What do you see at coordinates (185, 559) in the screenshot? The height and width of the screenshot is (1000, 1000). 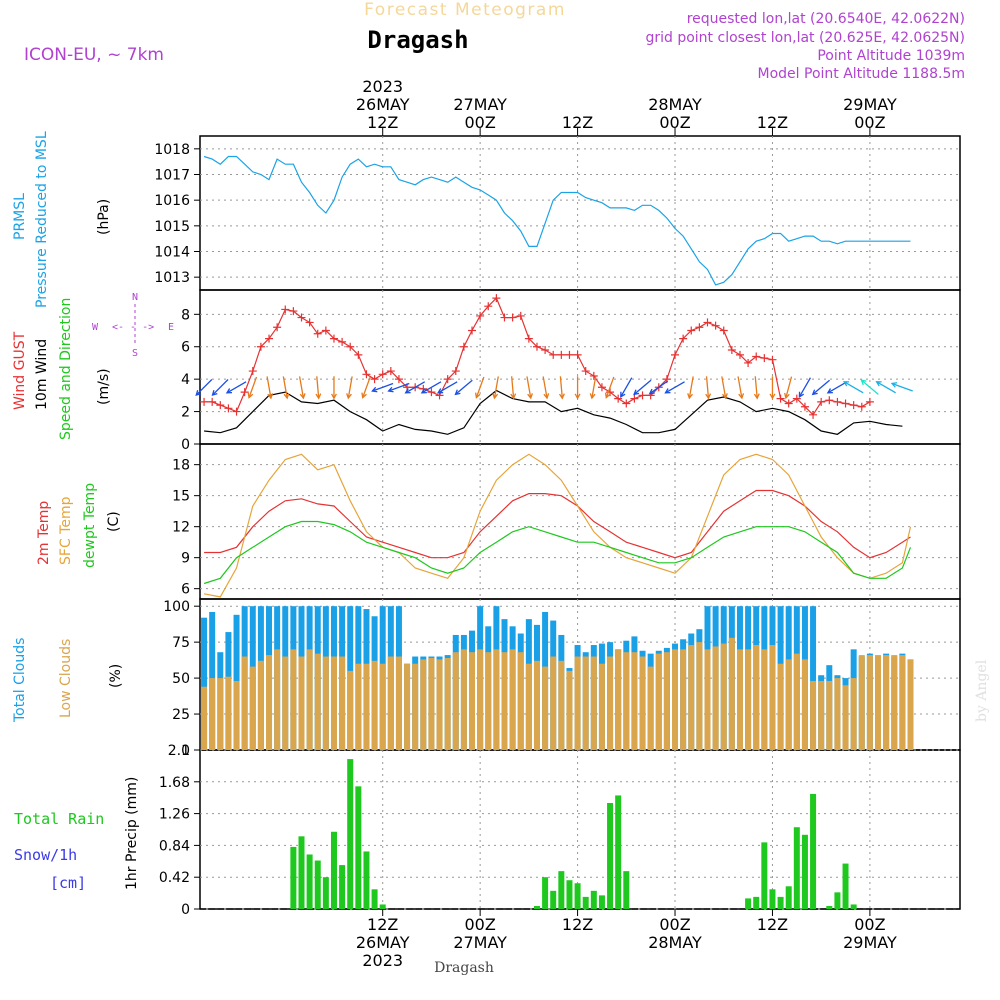 I see `ytick-label-temperature: 9` at bounding box center [185, 559].